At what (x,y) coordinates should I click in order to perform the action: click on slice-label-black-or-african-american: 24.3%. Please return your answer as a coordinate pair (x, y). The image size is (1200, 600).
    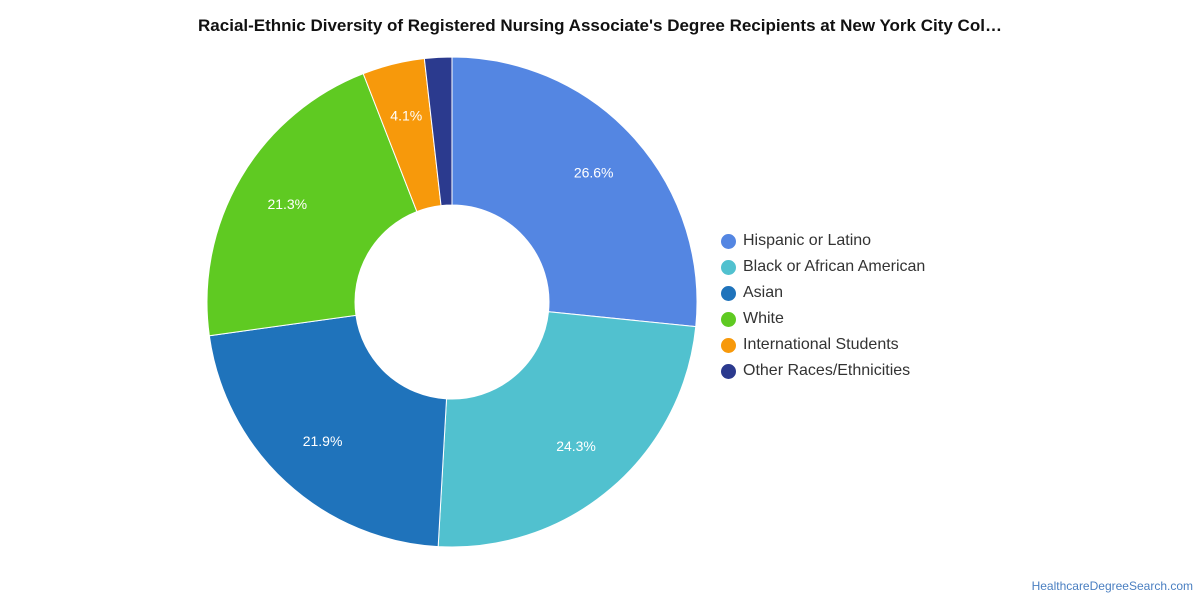
    Looking at the image, I should click on (576, 446).